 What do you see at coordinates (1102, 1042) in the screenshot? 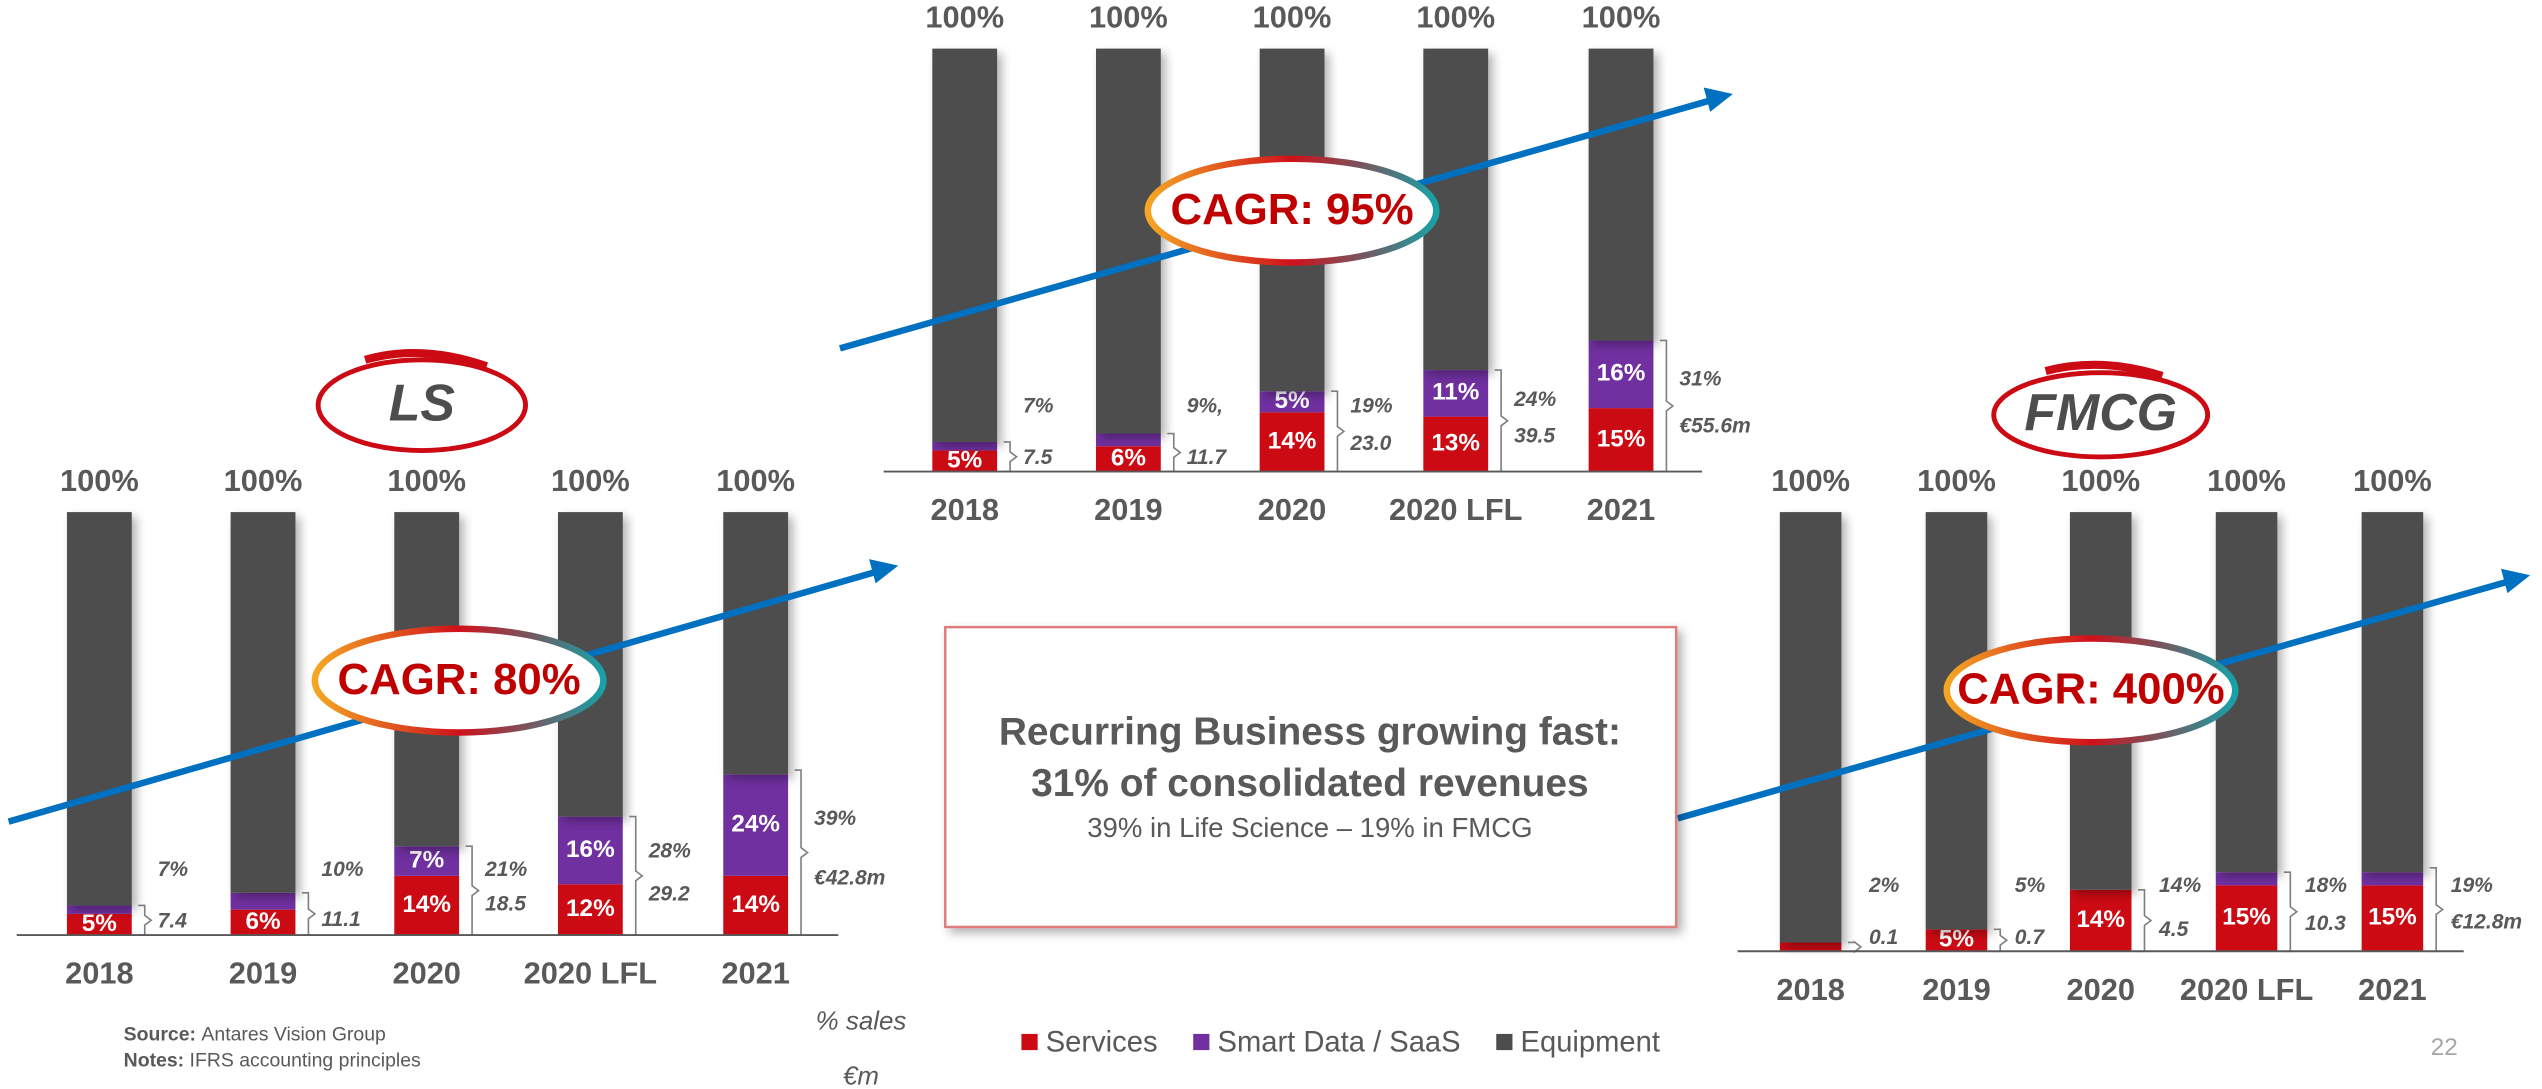
I see `legend-label: Services` at bounding box center [1102, 1042].